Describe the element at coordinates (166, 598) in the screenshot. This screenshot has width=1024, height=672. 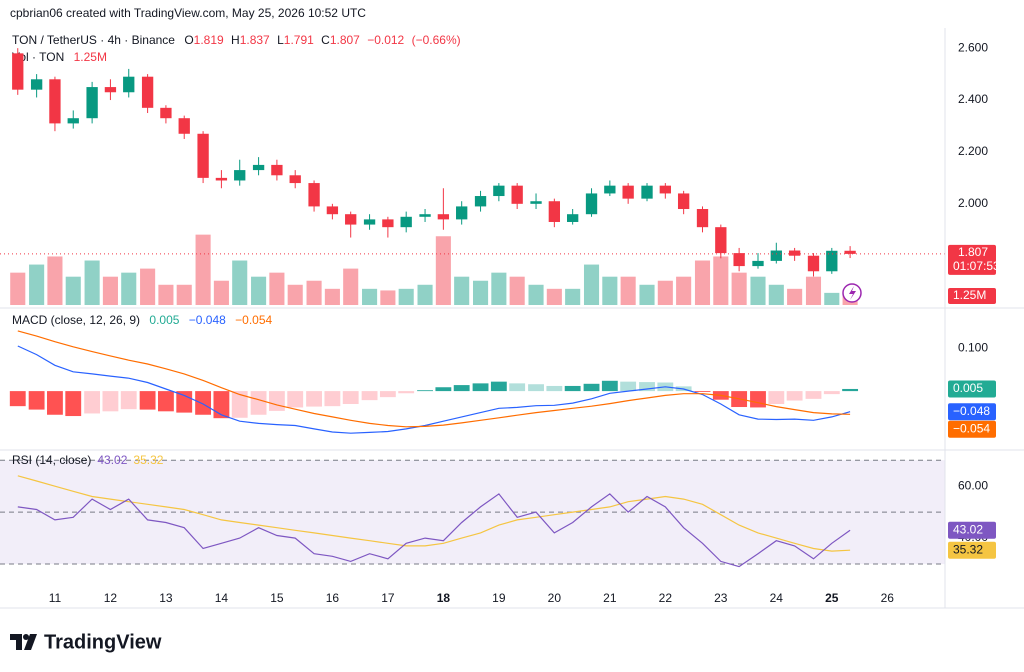
I see `x-tick-label: 13` at that location.